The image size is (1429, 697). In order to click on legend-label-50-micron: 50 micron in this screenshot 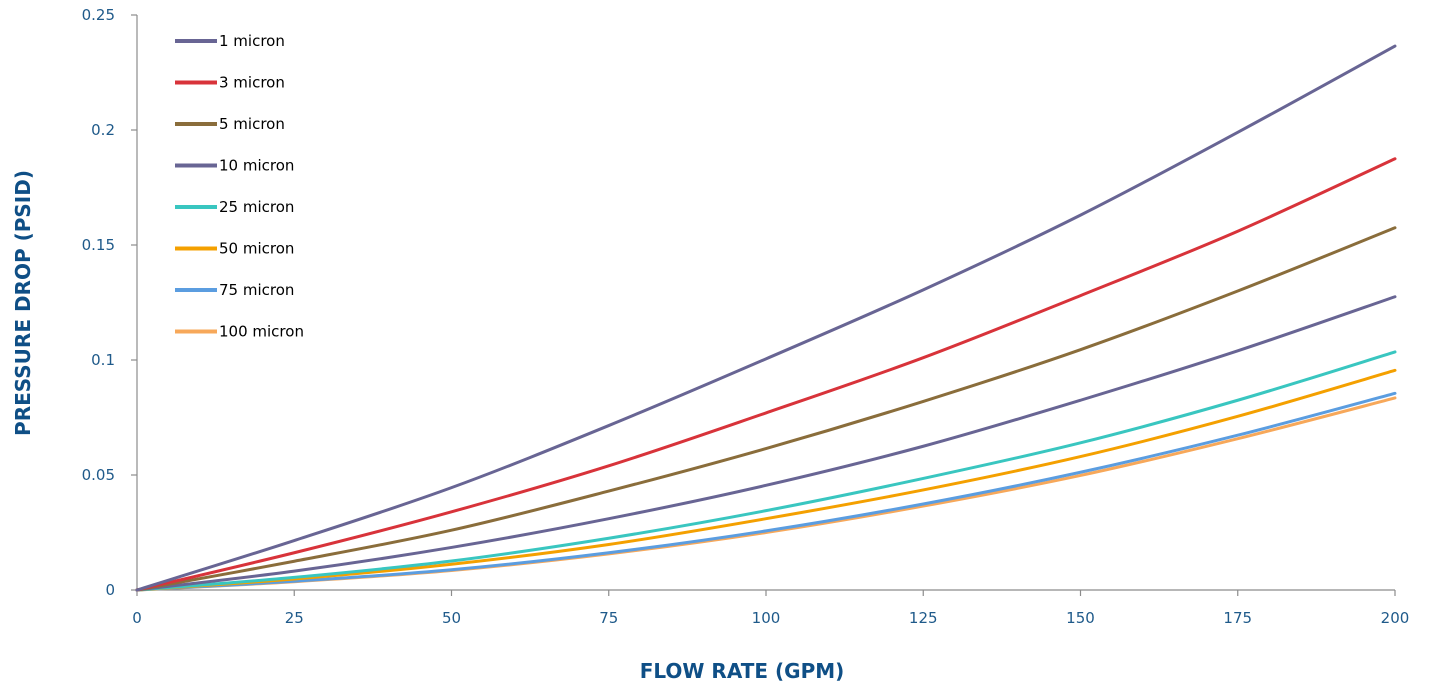, I will do `click(256, 249)`.